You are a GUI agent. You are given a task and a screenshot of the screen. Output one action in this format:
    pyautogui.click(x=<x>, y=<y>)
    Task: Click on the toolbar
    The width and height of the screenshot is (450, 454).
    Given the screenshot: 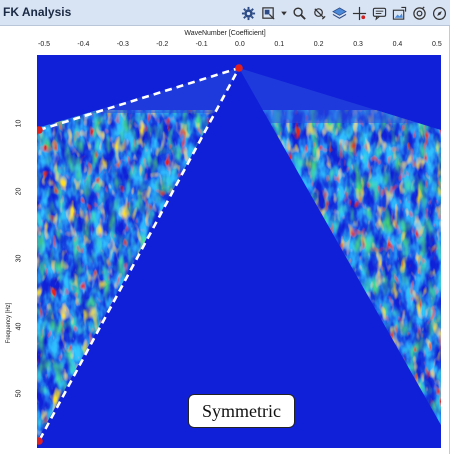 What is the action you would take?
    pyautogui.click(x=344, y=13)
    